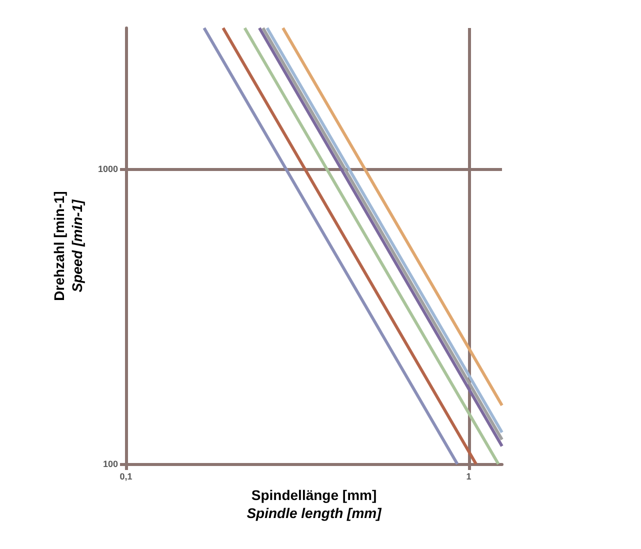  Describe the element at coordinates (126, 477) in the screenshot. I see `x-tick-label: 0,1` at that location.